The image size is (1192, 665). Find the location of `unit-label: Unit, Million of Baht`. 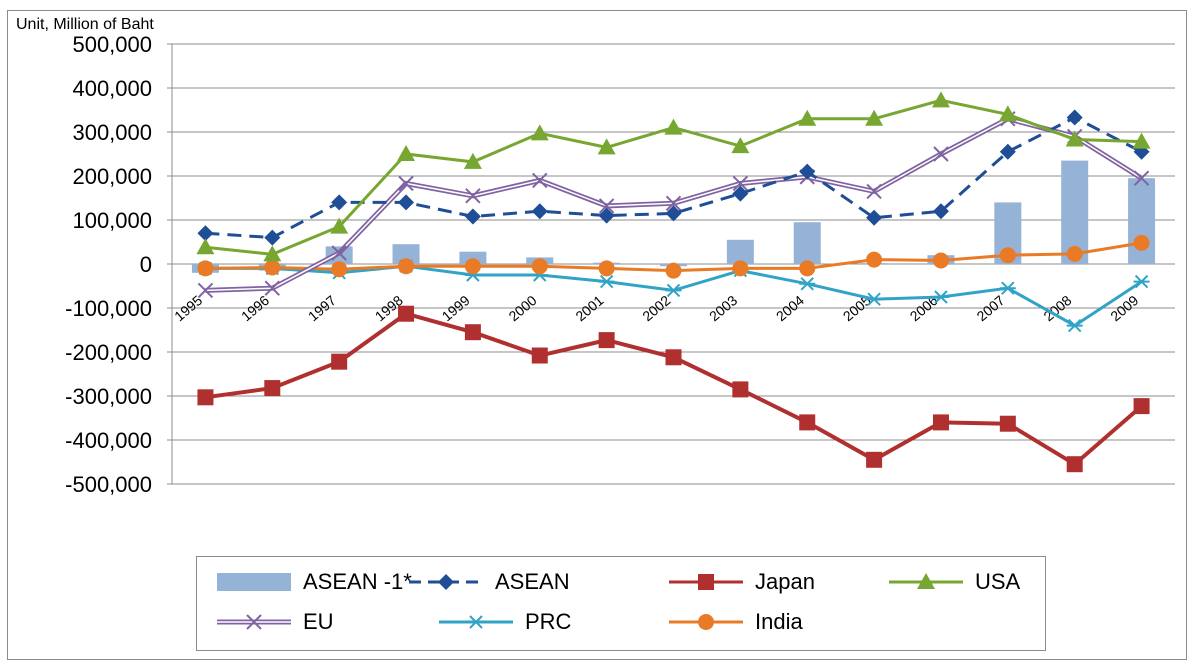

unit-label: Unit, Million of Baht is located at coordinates (85, 24).